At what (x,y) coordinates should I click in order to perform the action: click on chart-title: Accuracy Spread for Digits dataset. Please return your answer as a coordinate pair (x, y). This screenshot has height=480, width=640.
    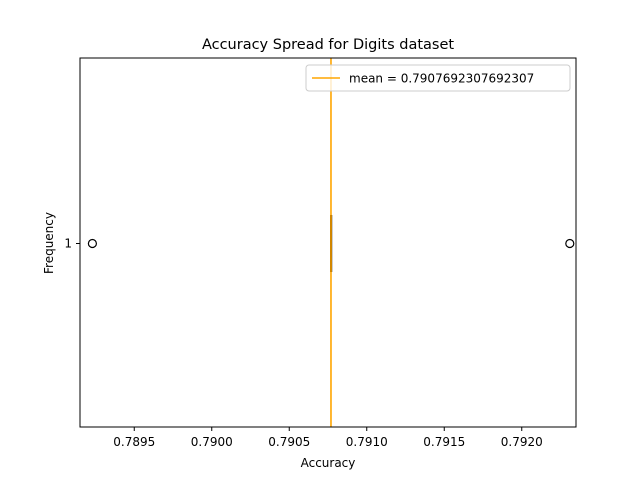
    Looking at the image, I should click on (328, 45).